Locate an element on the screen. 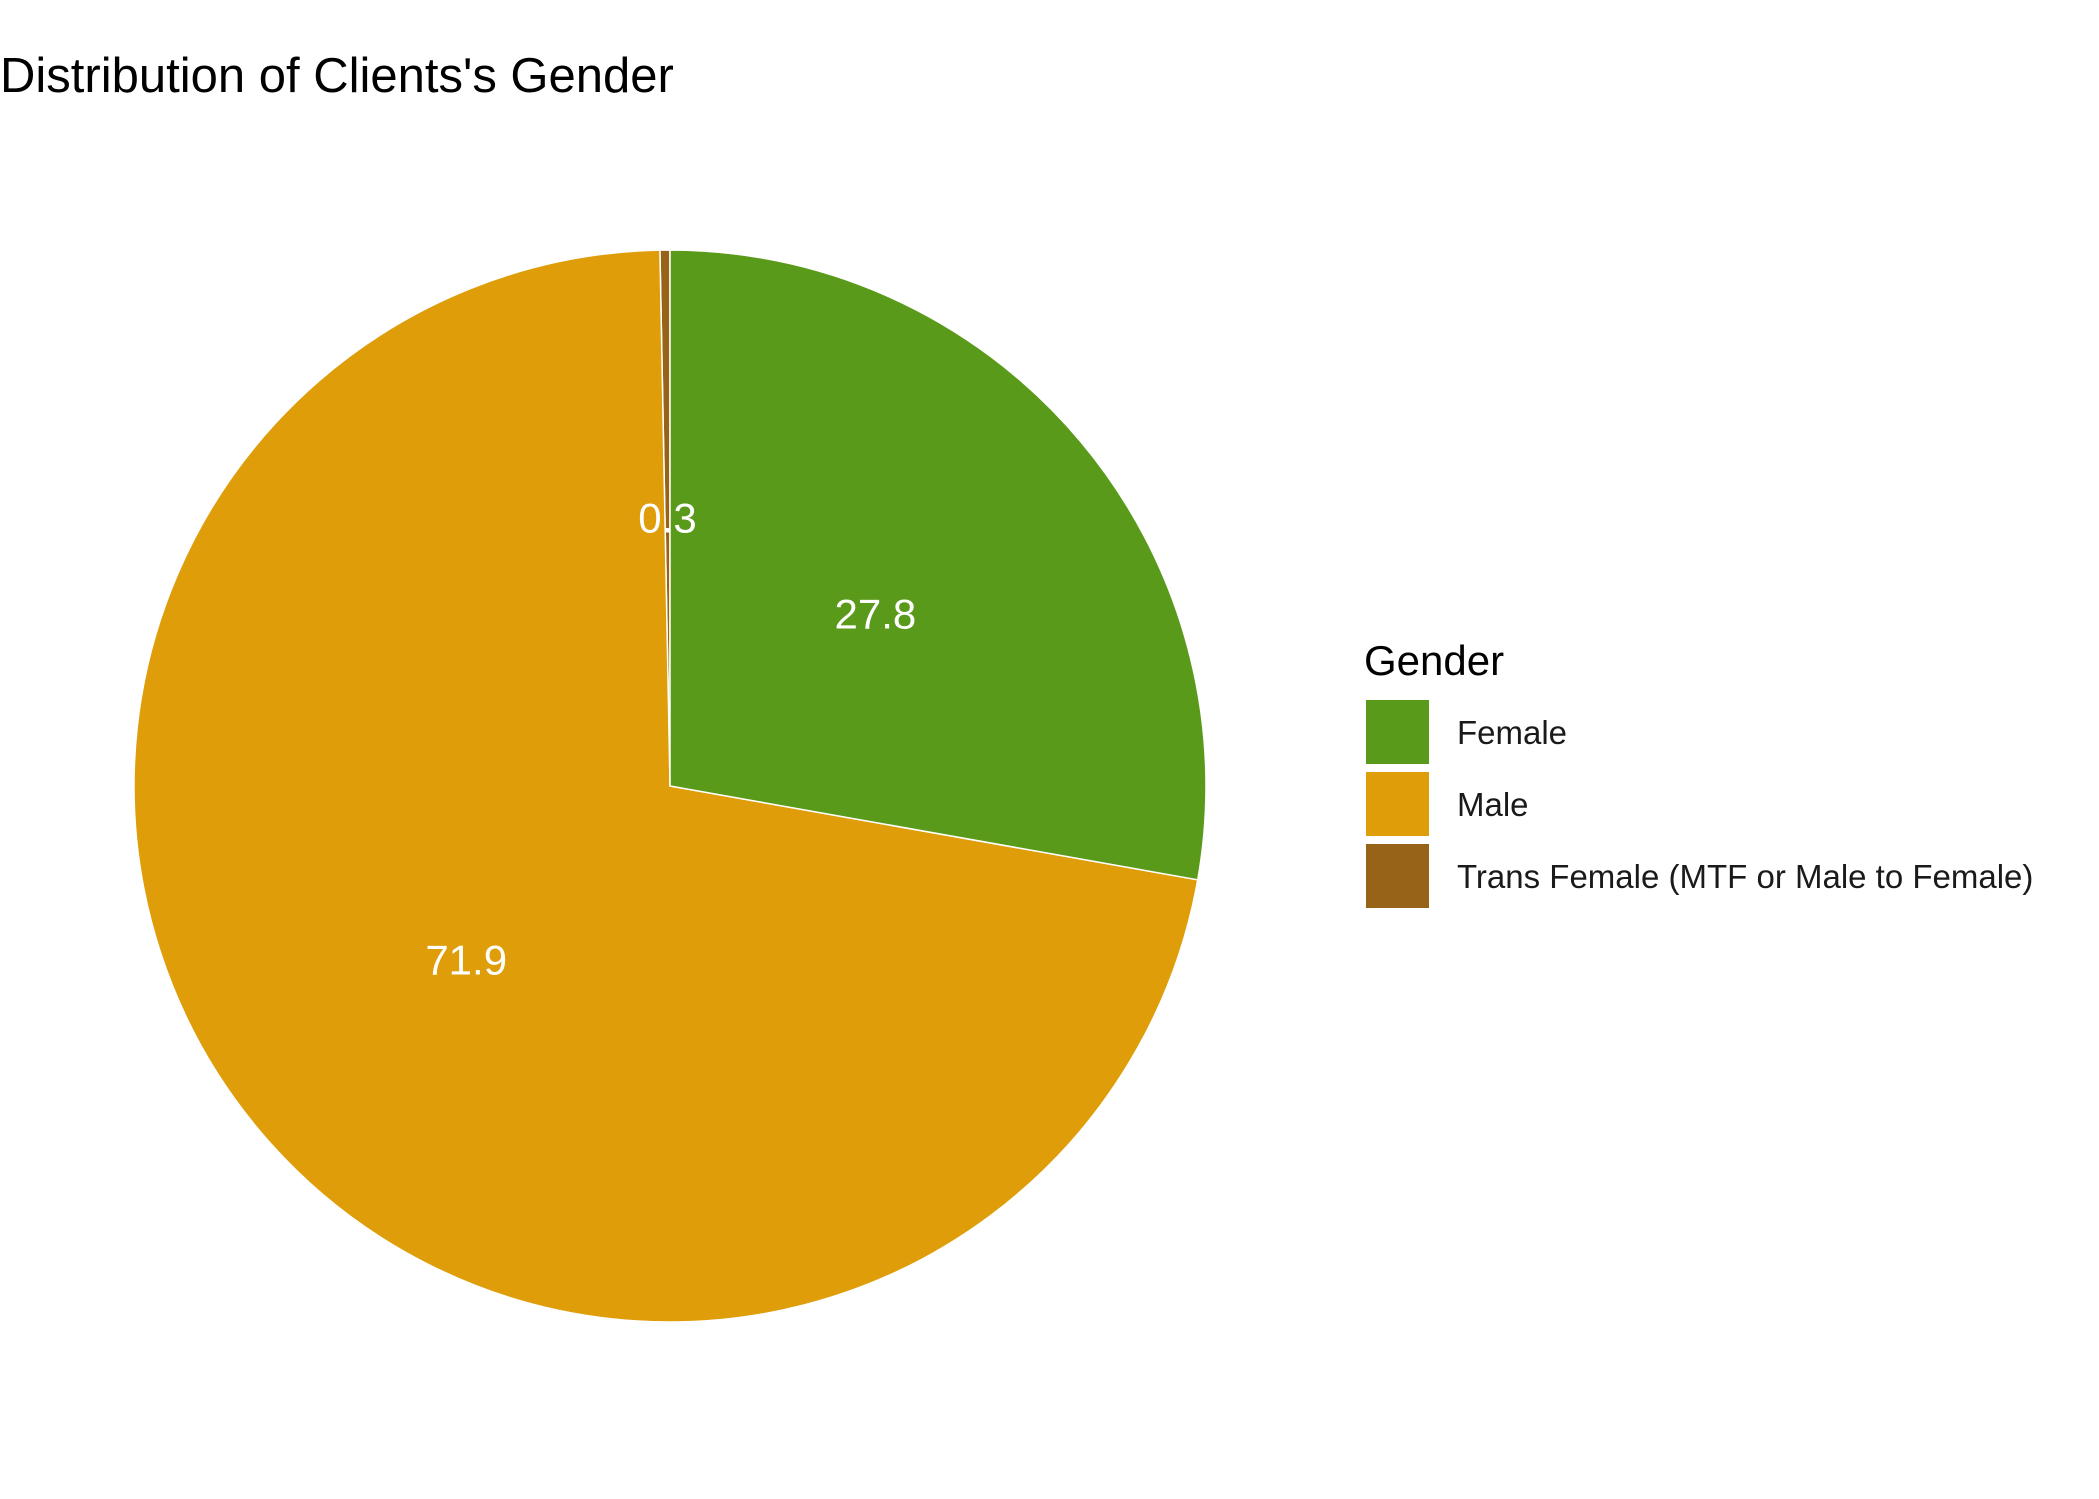 The width and height of the screenshot is (2099, 1499). pie-slice-female is located at coordinates (938, 565).